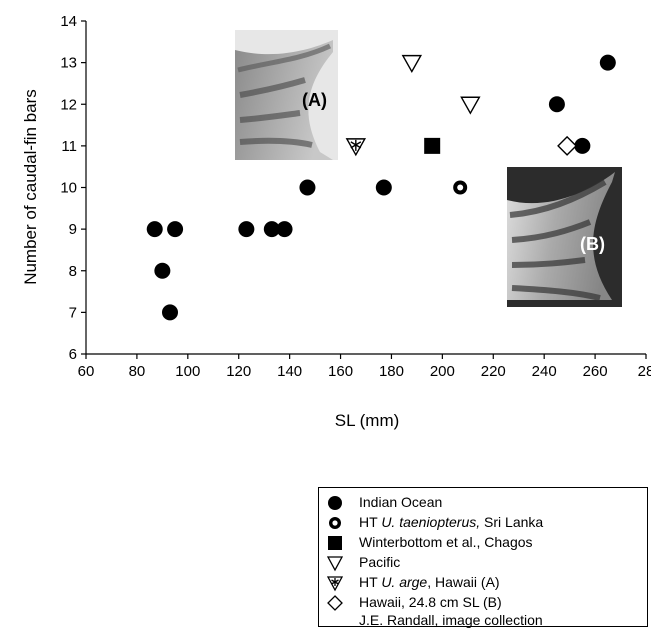 This screenshot has width=651, height=633. Describe the element at coordinates (30, 187) in the screenshot. I see `y-axis-label: Number of caudal-fin bars` at that location.